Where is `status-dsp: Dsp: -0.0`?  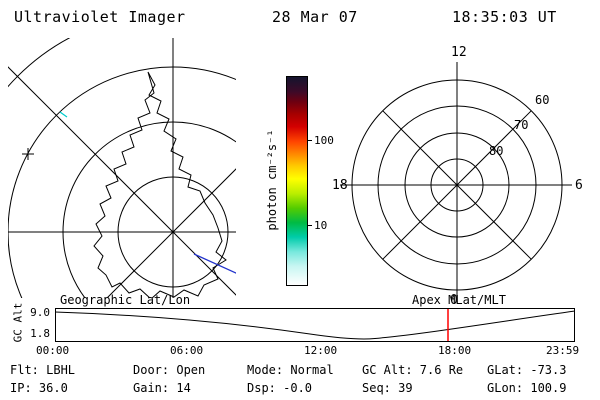 status-dsp: Dsp: -0.0 is located at coordinates (280, 388).